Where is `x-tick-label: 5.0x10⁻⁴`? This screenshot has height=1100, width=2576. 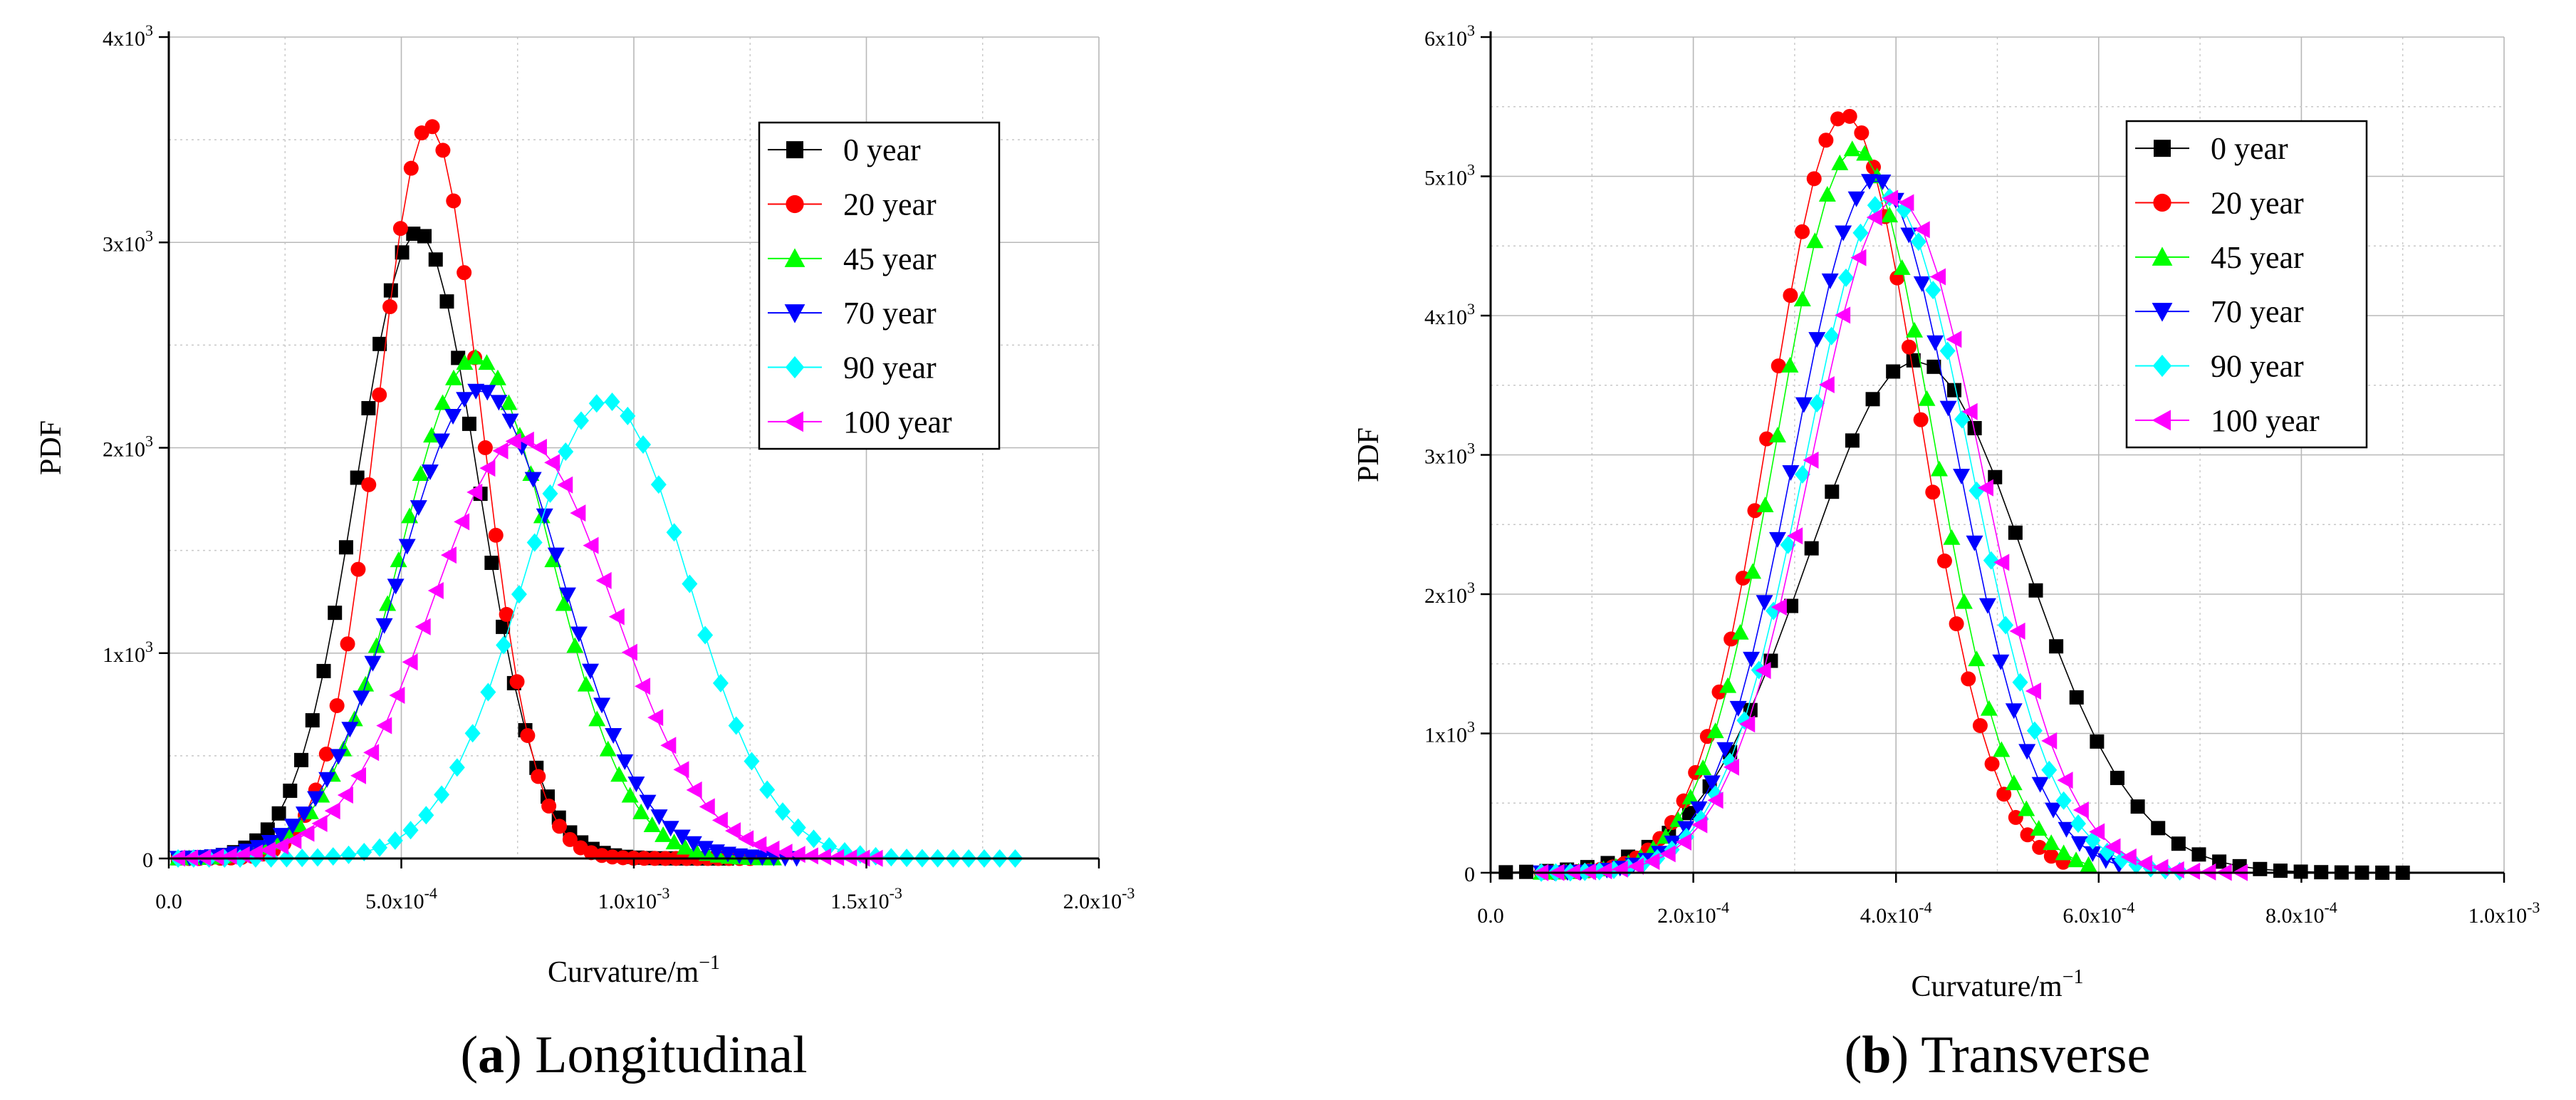 x-tick-label: 5.0x10⁻⁴ is located at coordinates (401, 898).